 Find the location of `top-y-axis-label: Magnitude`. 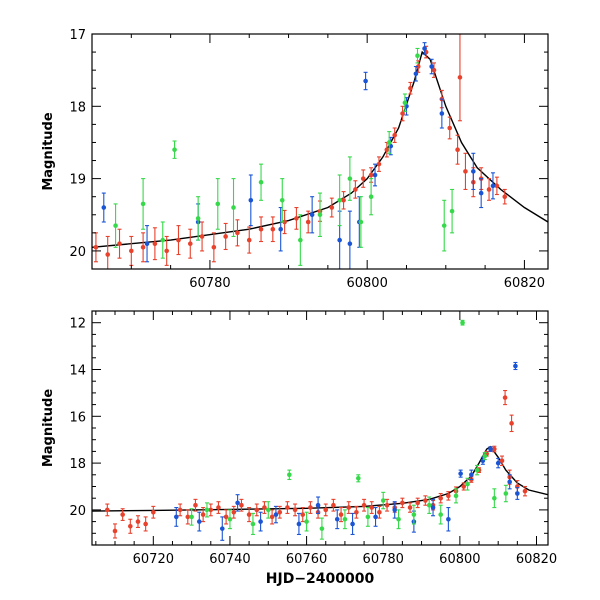

top-y-axis-label: Magnitude is located at coordinates (48, 151).